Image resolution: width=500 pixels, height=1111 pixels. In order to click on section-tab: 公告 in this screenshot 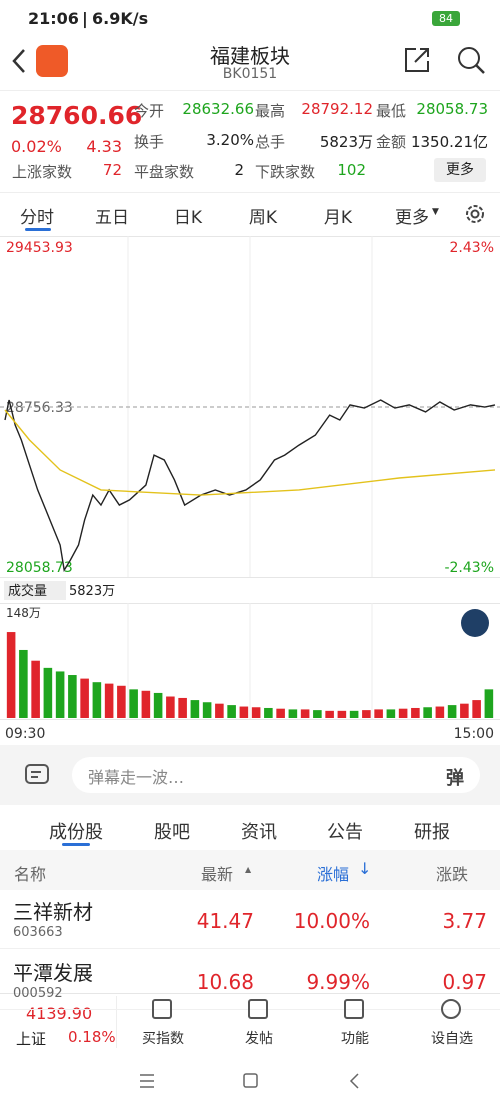, I will do `click(345, 832)`.